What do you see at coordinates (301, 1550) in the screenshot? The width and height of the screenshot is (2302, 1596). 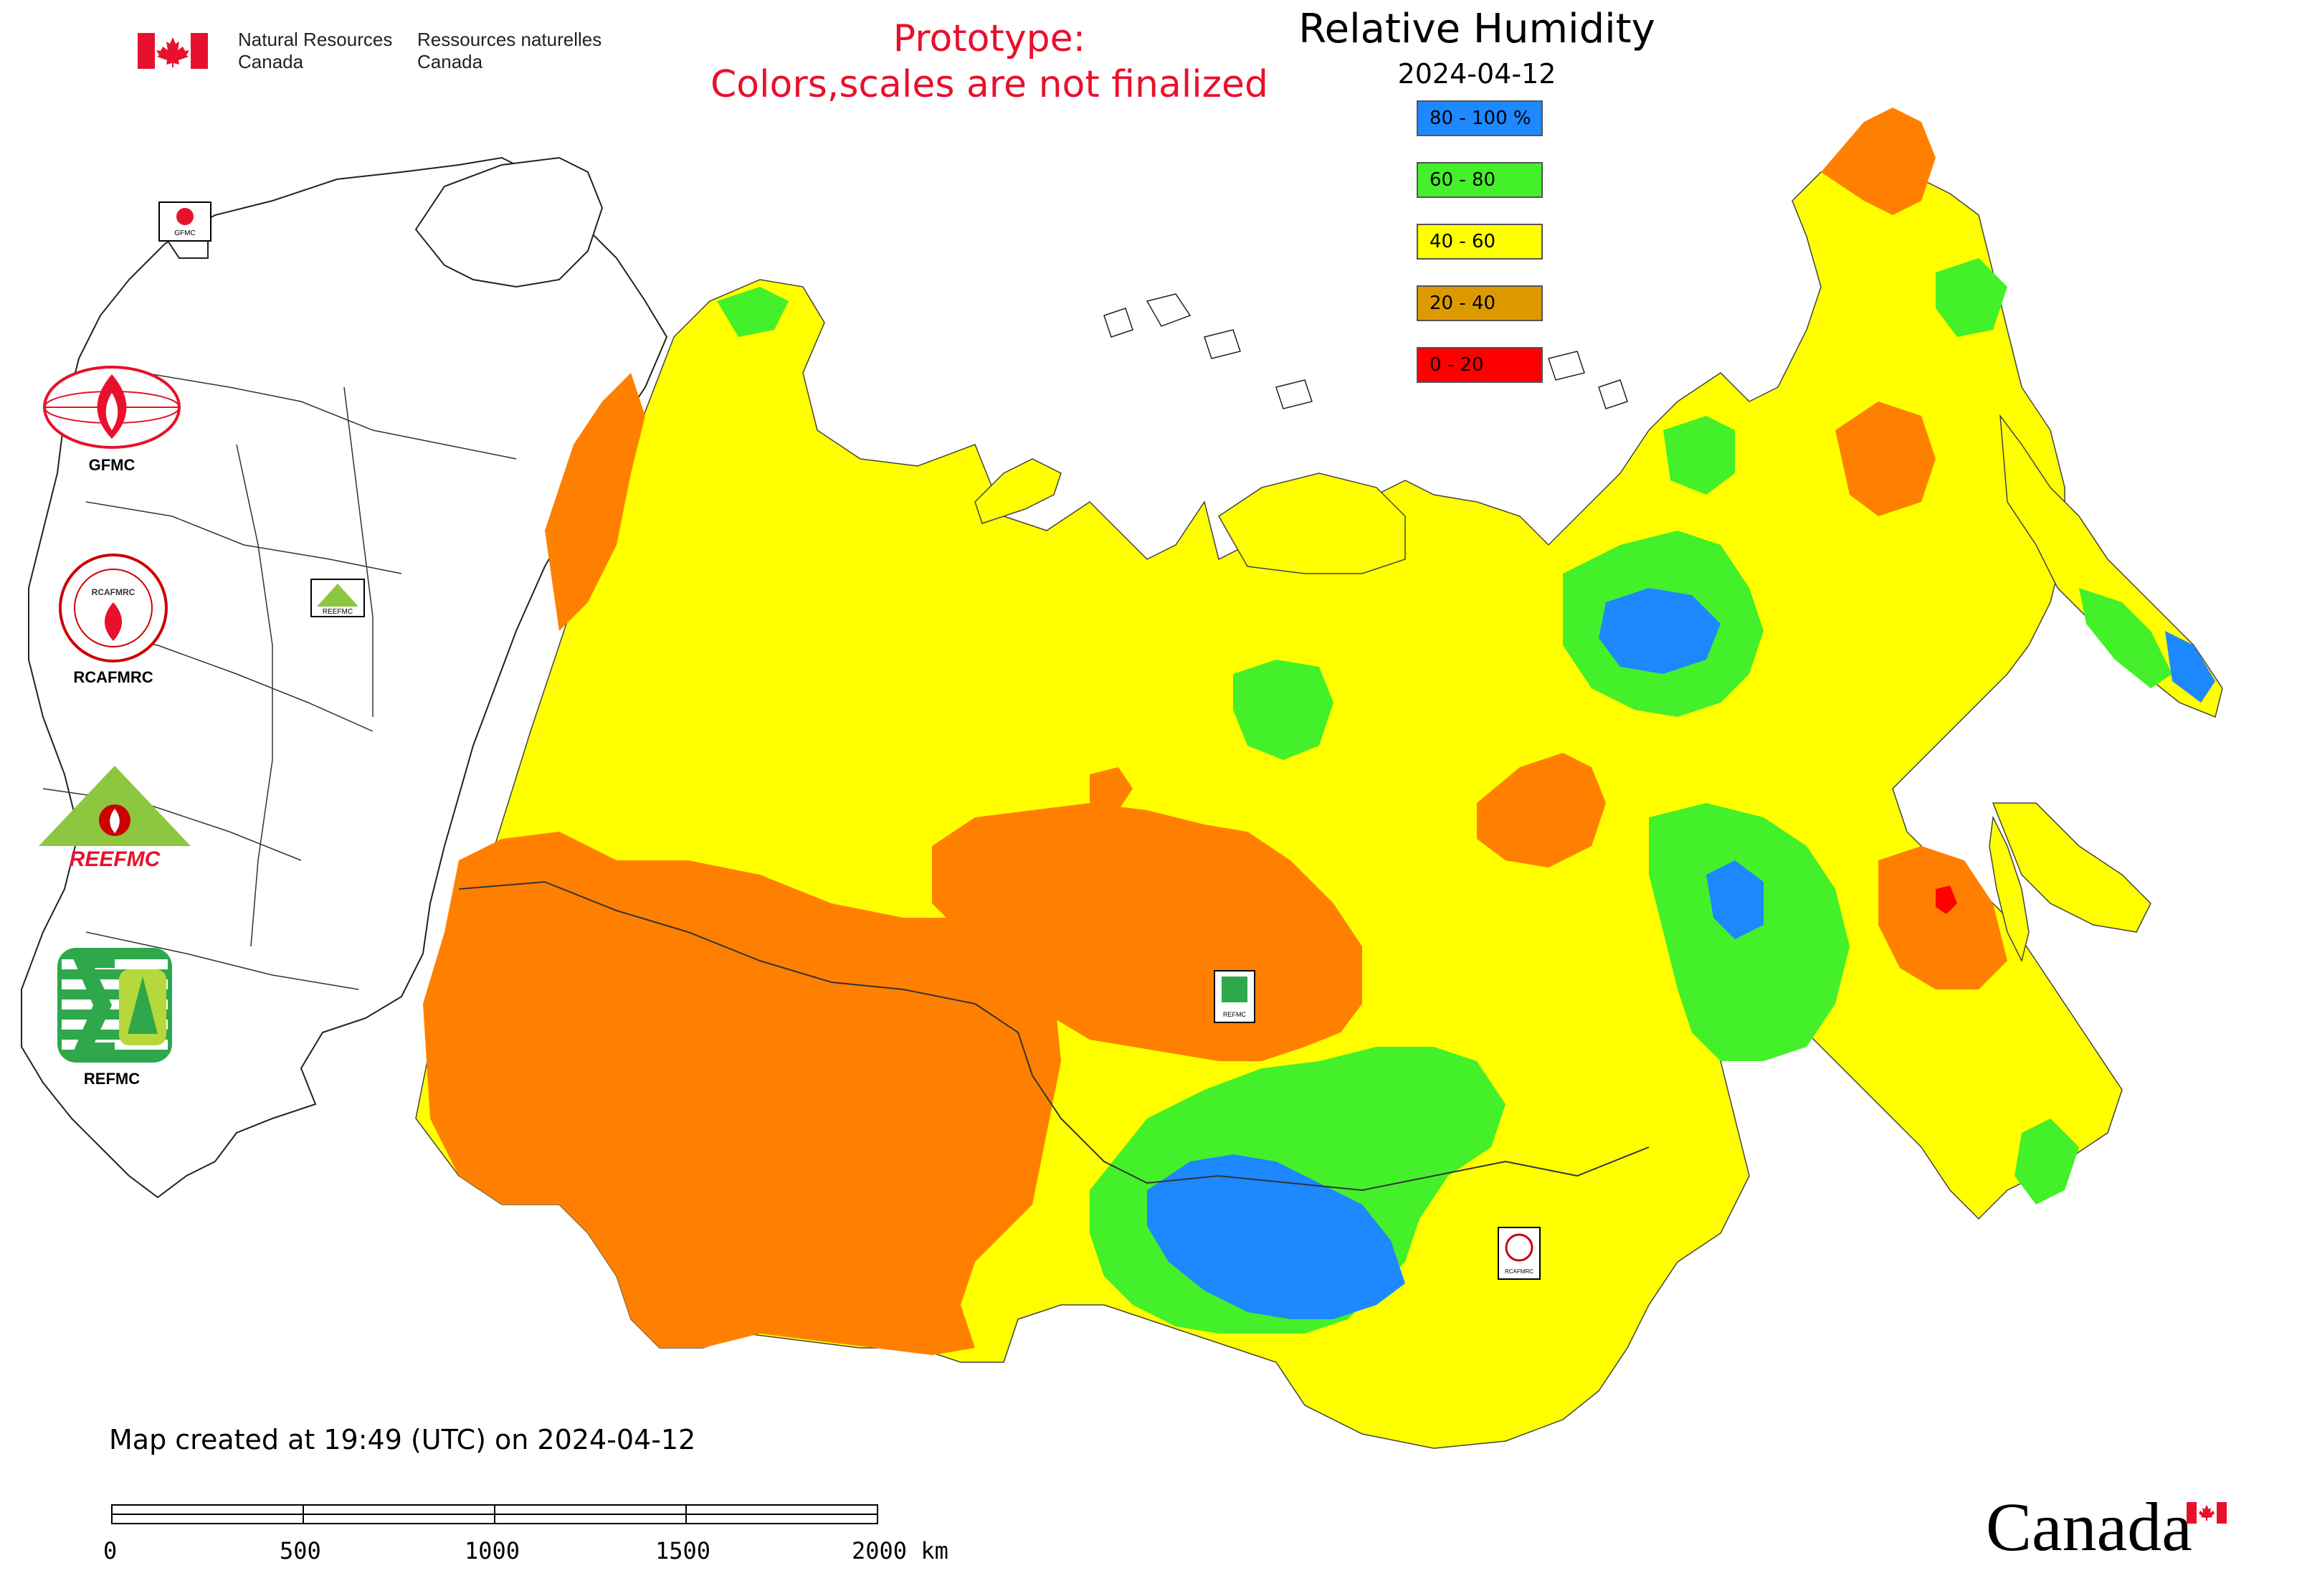 I see `scale-label-500: 500` at bounding box center [301, 1550].